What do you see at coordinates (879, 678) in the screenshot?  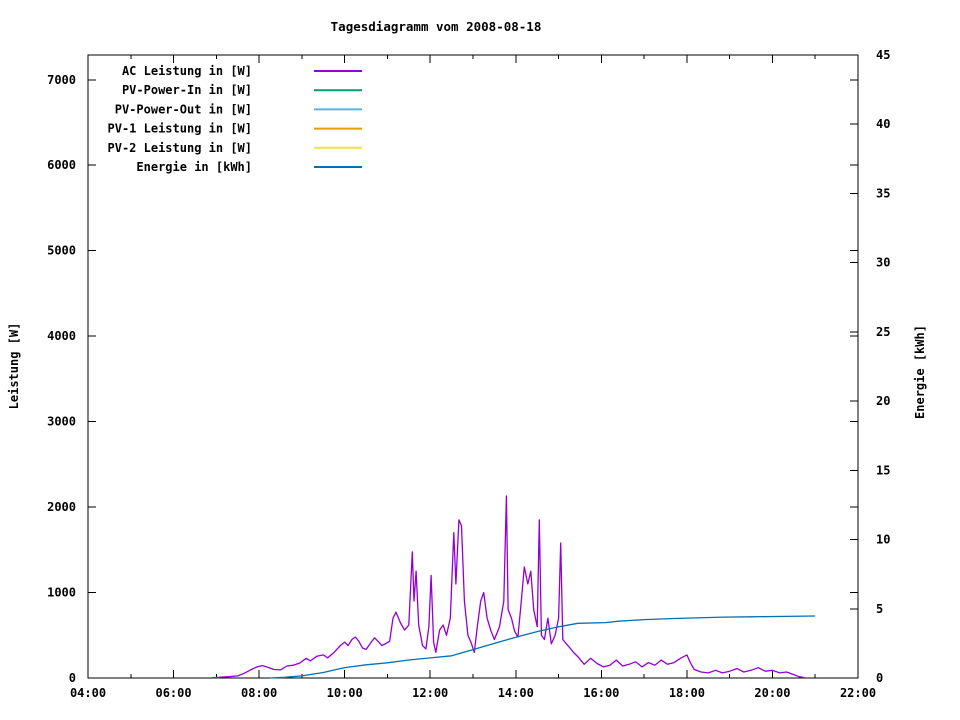 I see `y-right-tick-label: 0` at bounding box center [879, 678].